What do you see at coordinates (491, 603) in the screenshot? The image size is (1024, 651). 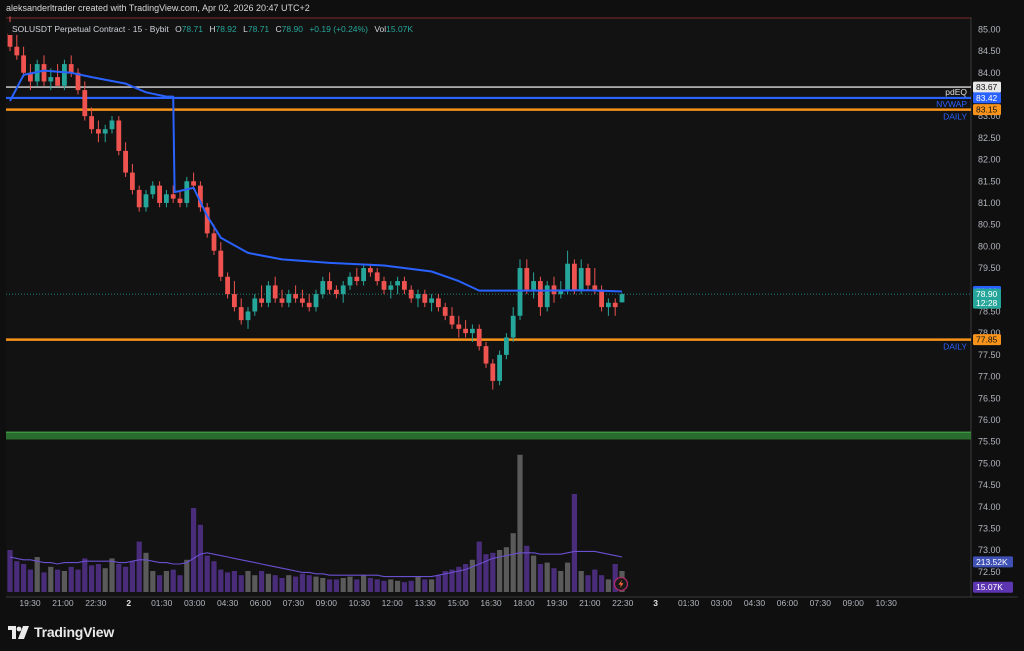 I see `time-tick-label: 16:30` at bounding box center [491, 603].